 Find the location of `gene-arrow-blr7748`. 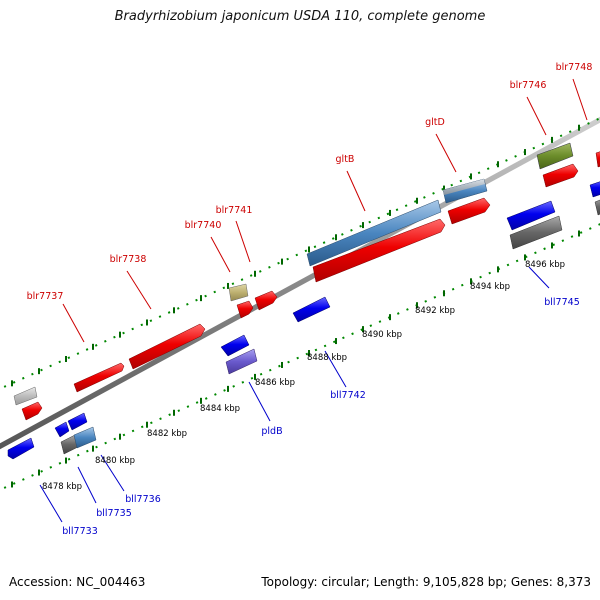

gene-arrow-blr7748 is located at coordinates (597, 159).